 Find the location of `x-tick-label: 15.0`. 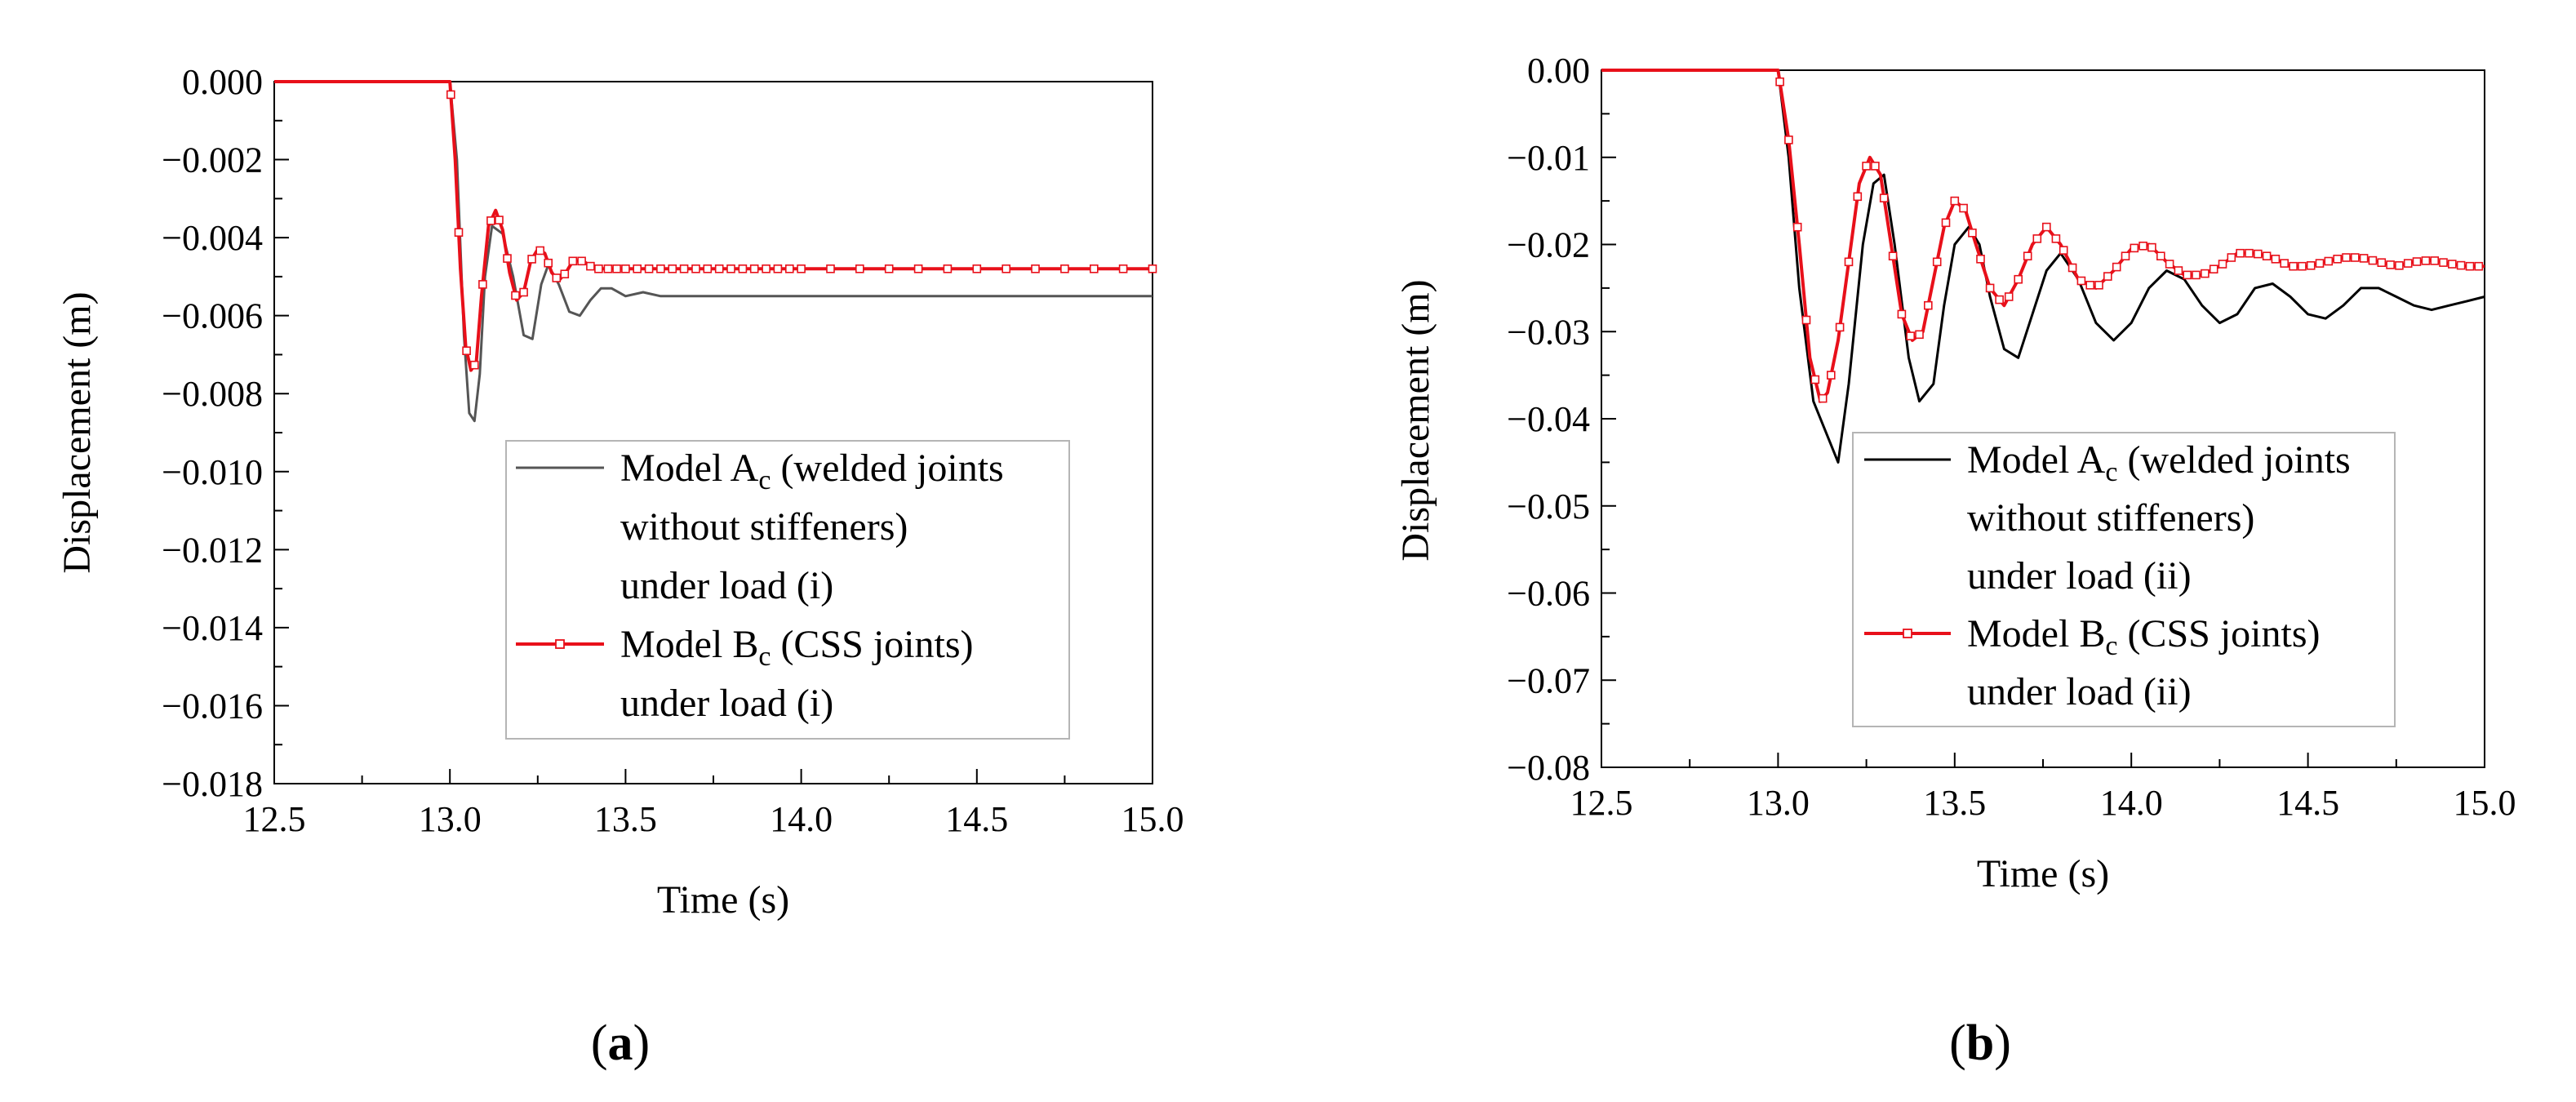

x-tick-label: 15.0 is located at coordinates (2485, 803).